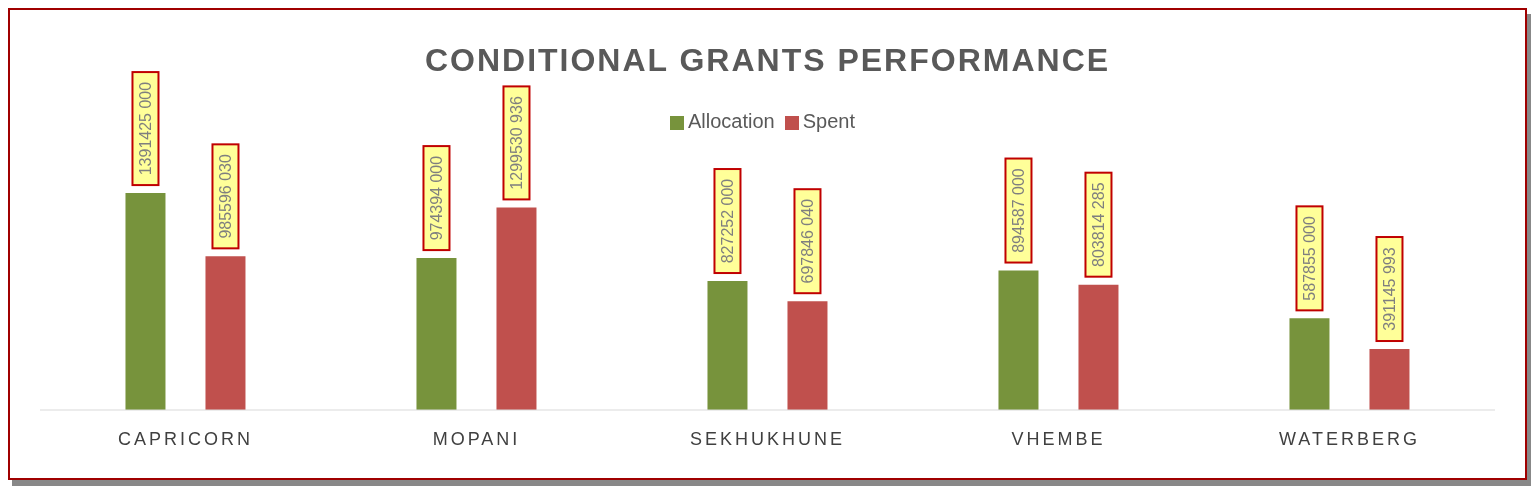 This screenshot has width=1539, height=492. What do you see at coordinates (828, 121) in the screenshot?
I see `legend-label: Spent` at bounding box center [828, 121].